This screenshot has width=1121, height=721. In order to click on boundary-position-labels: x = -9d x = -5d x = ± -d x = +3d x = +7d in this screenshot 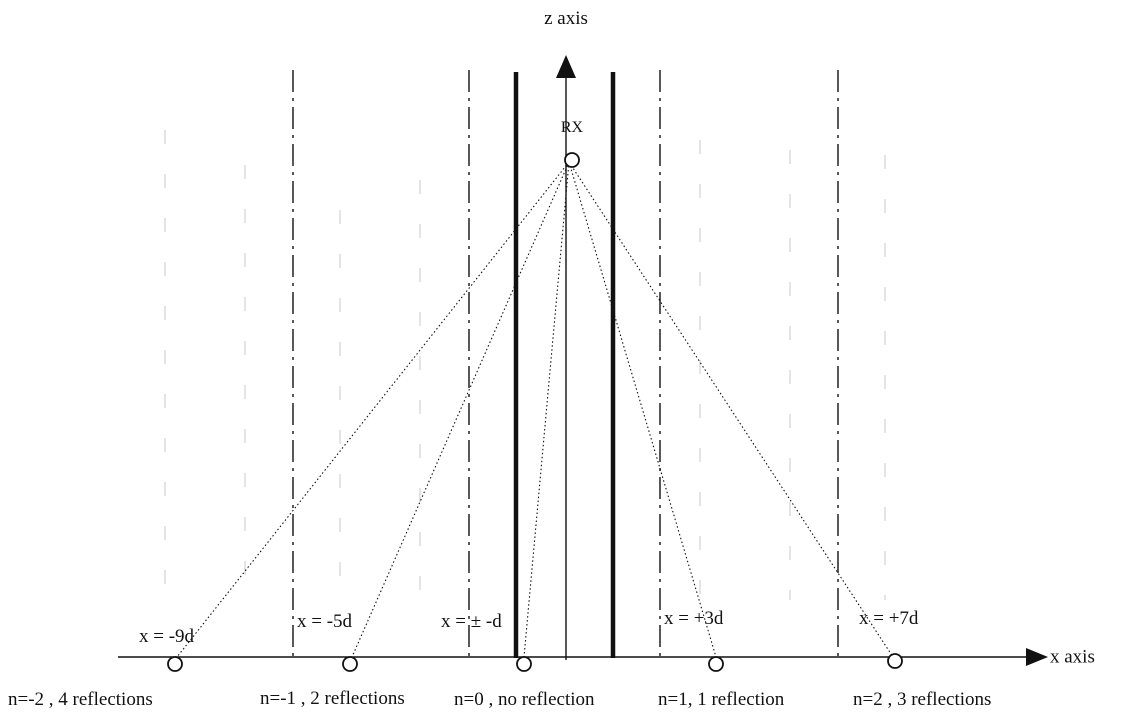, I will do `click(529, 627)`.